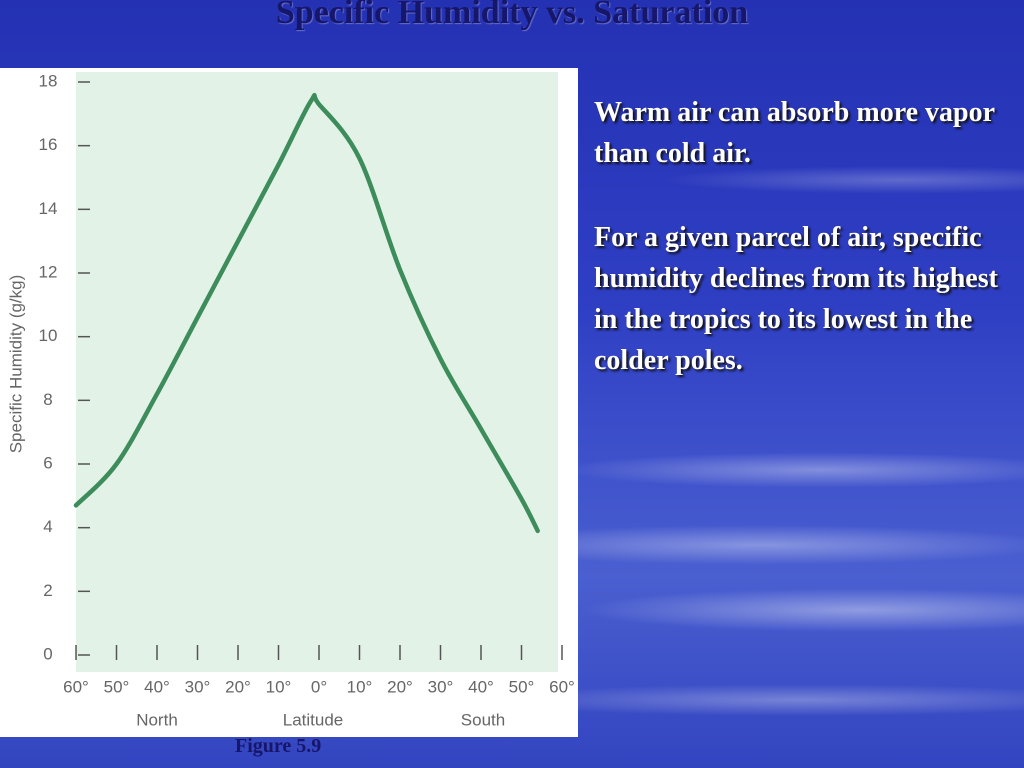 The image size is (1024, 768). Describe the element at coordinates (47, 526) in the screenshot. I see `y-tick-label: 4` at that location.